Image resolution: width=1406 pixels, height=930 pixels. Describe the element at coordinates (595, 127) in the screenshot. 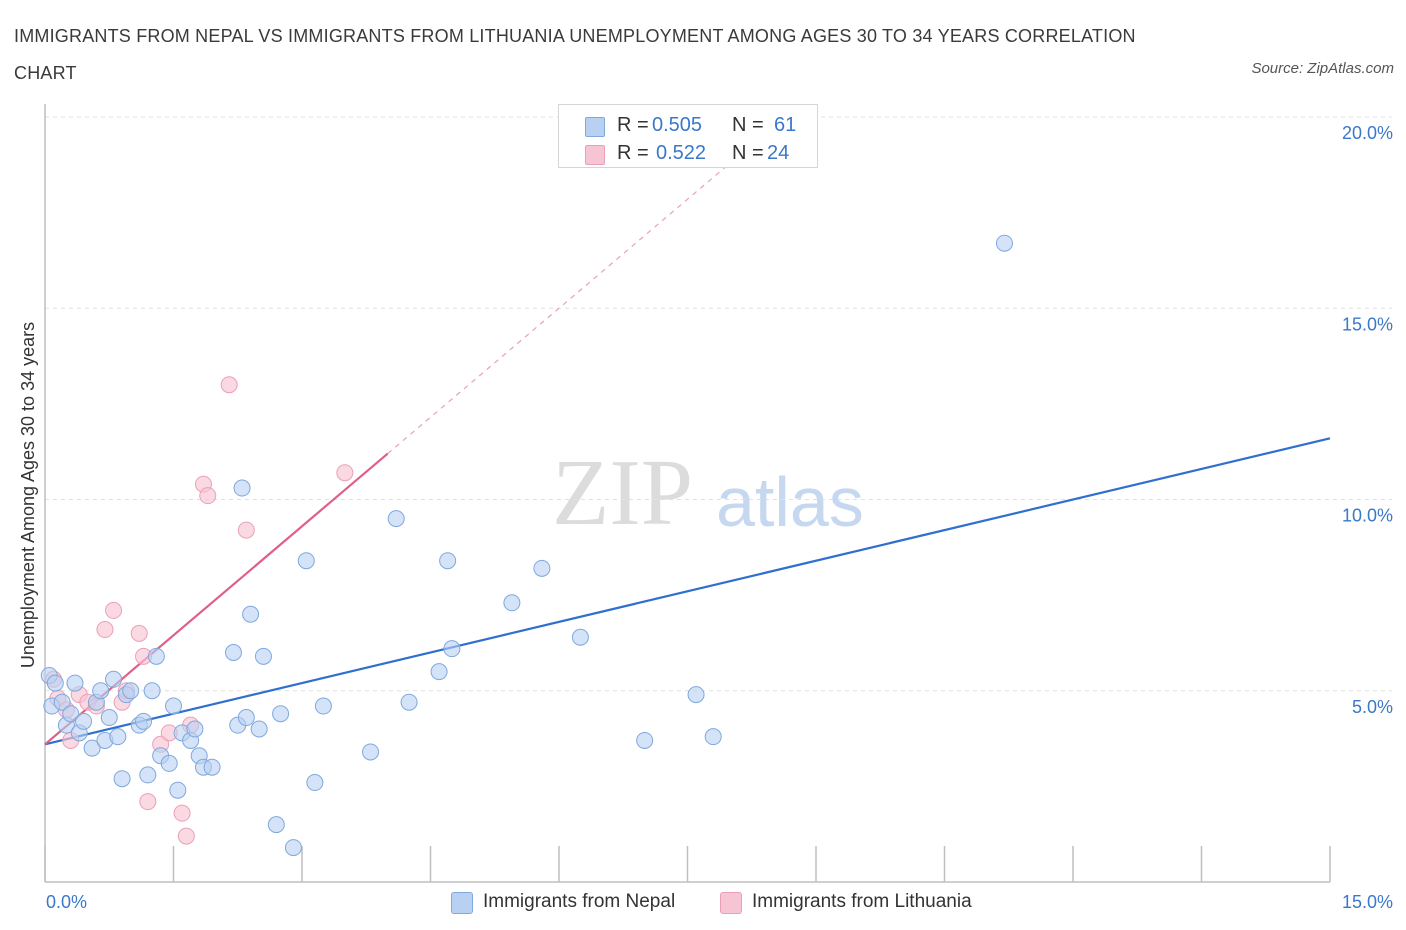

I see `legend-swatch-nepal` at that location.